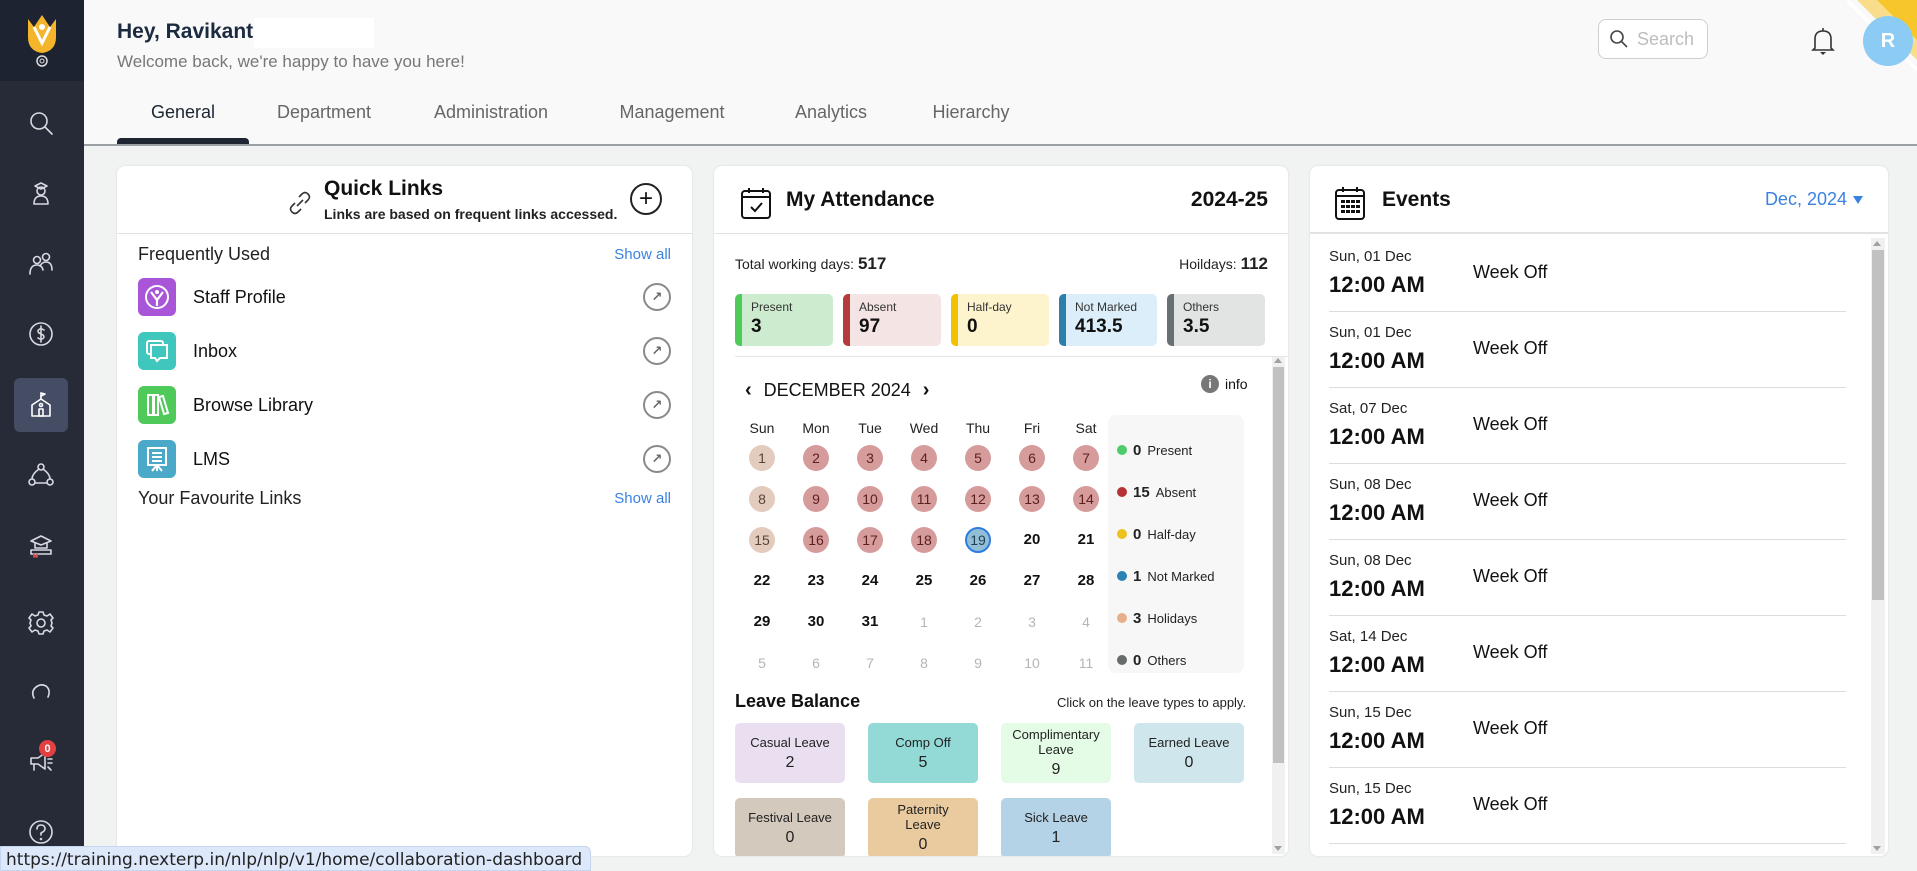  Describe the element at coordinates (1032, 662) in the screenshot. I see `calendar-day-other: 10` at that location.